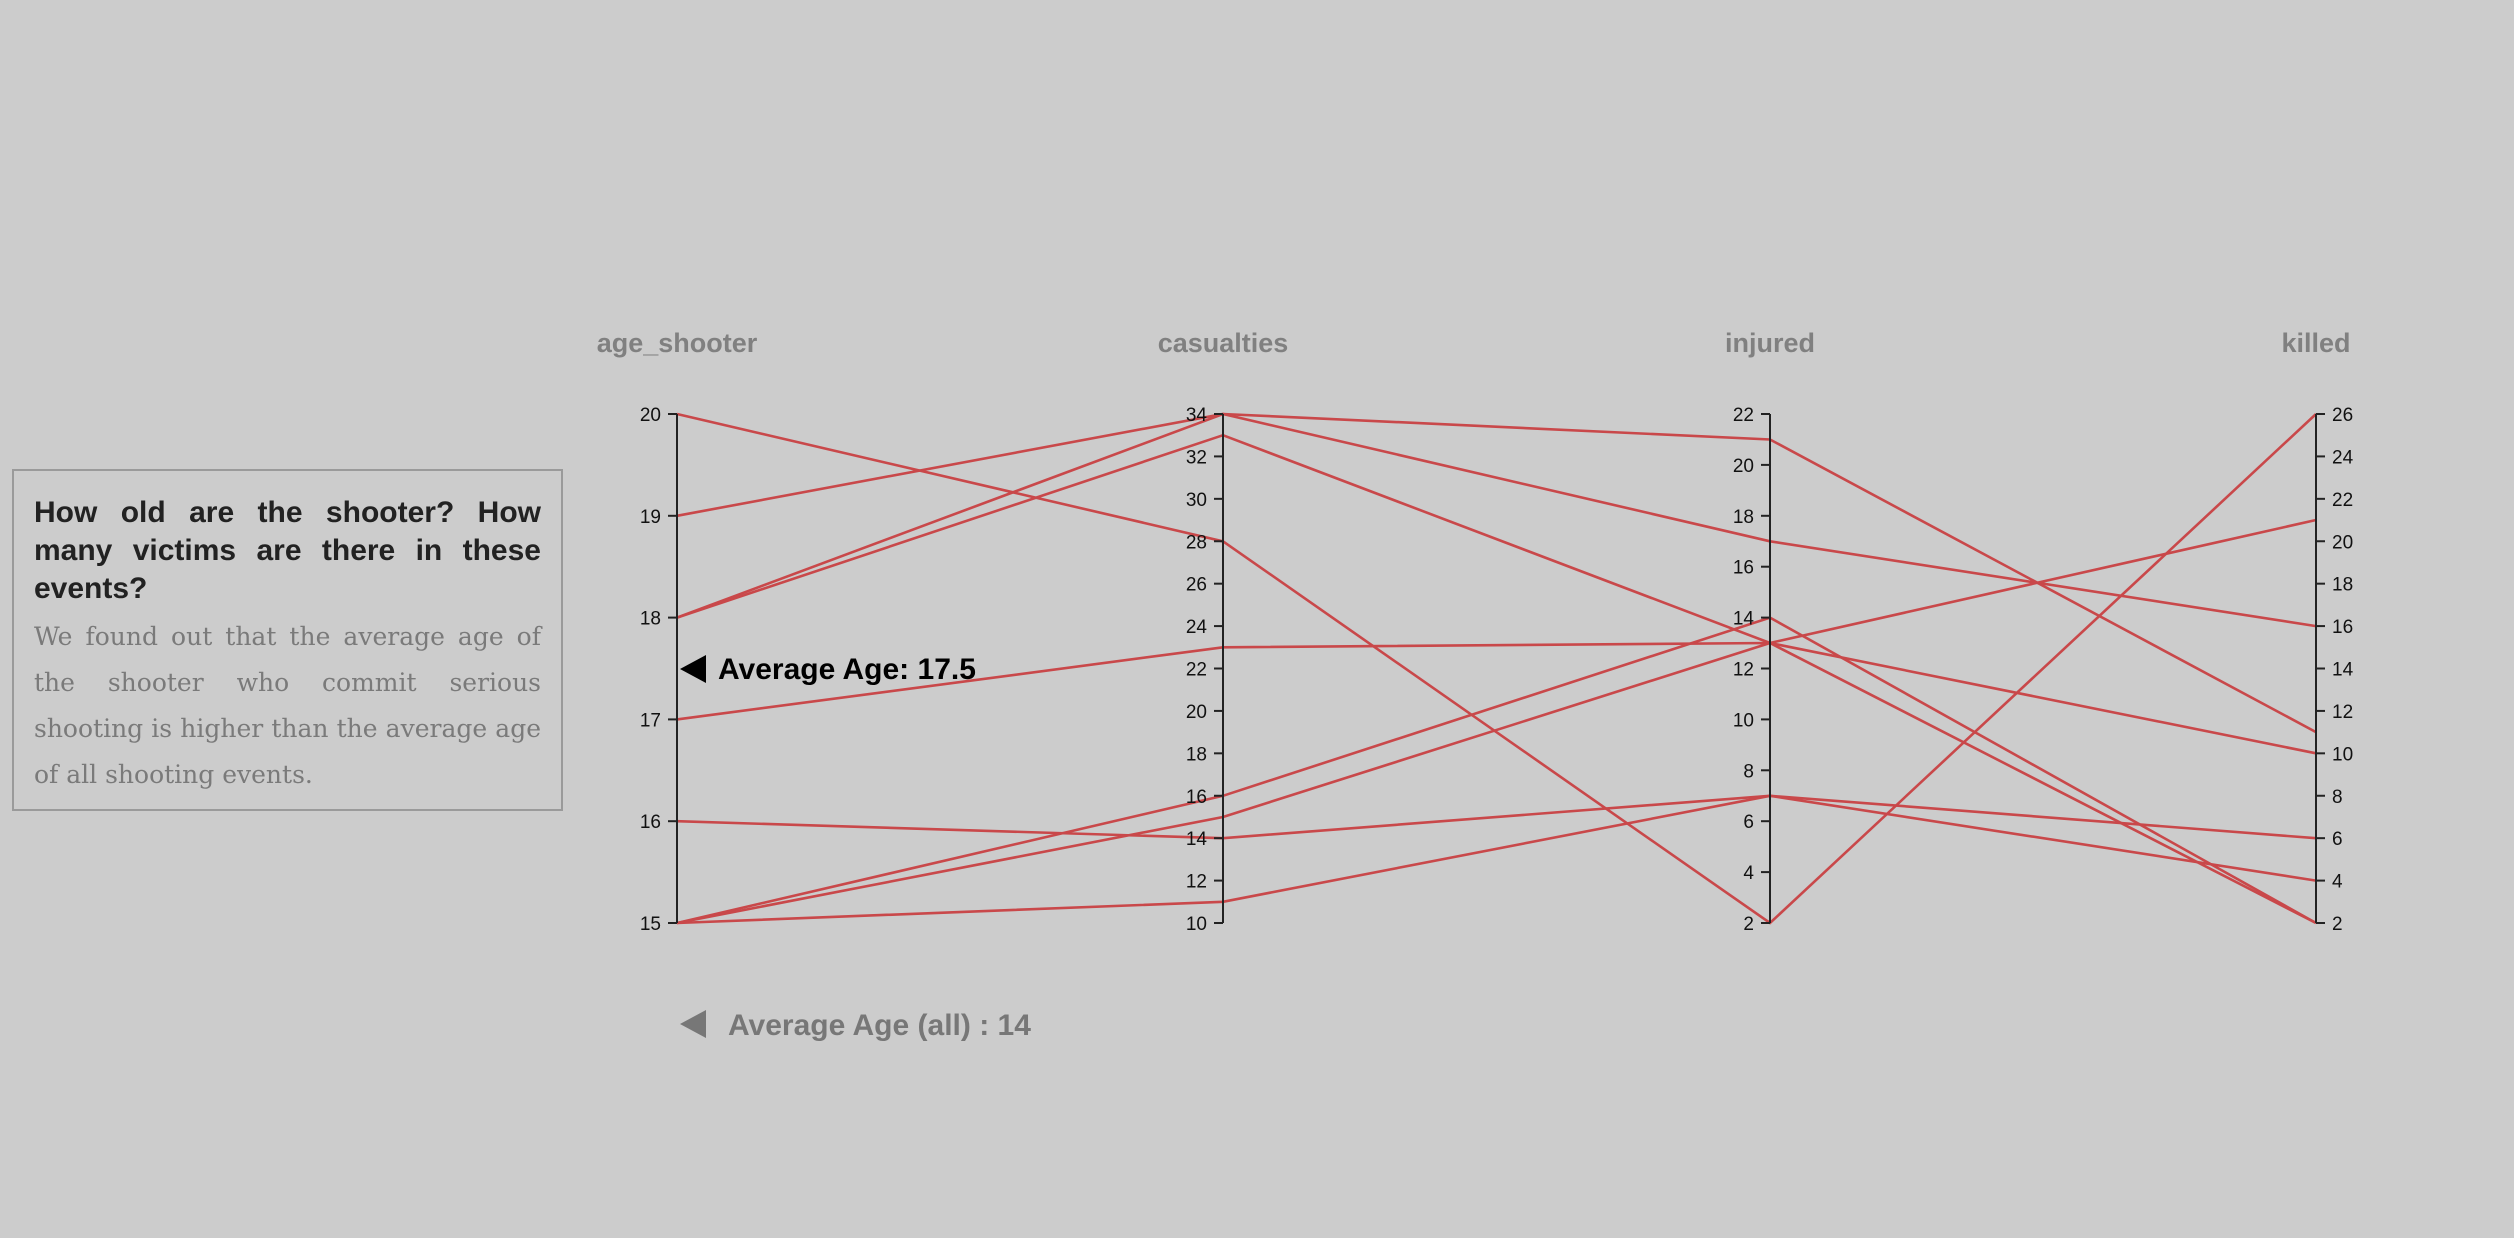 This screenshot has width=2514, height=1238. Describe the element at coordinates (677, 343) in the screenshot. I see `axis-title-age_shooter: age_shooter` at that location.